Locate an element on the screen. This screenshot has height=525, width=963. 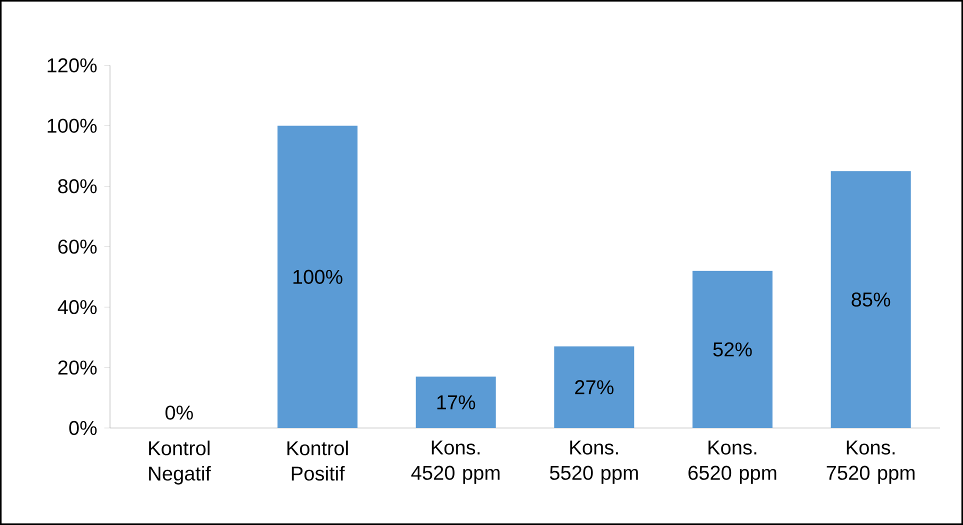
data-label: 27% is located at coordinates (594, 387).